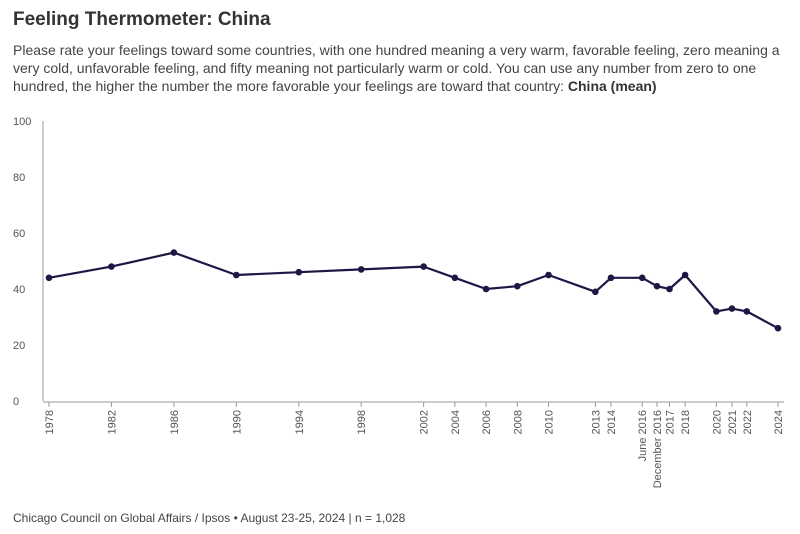 The height and width of the screenshot is (534, 800). Describe the element at coordinates (596, 422) in the screenshot. I see `x-tick-label: 2013` at that location.